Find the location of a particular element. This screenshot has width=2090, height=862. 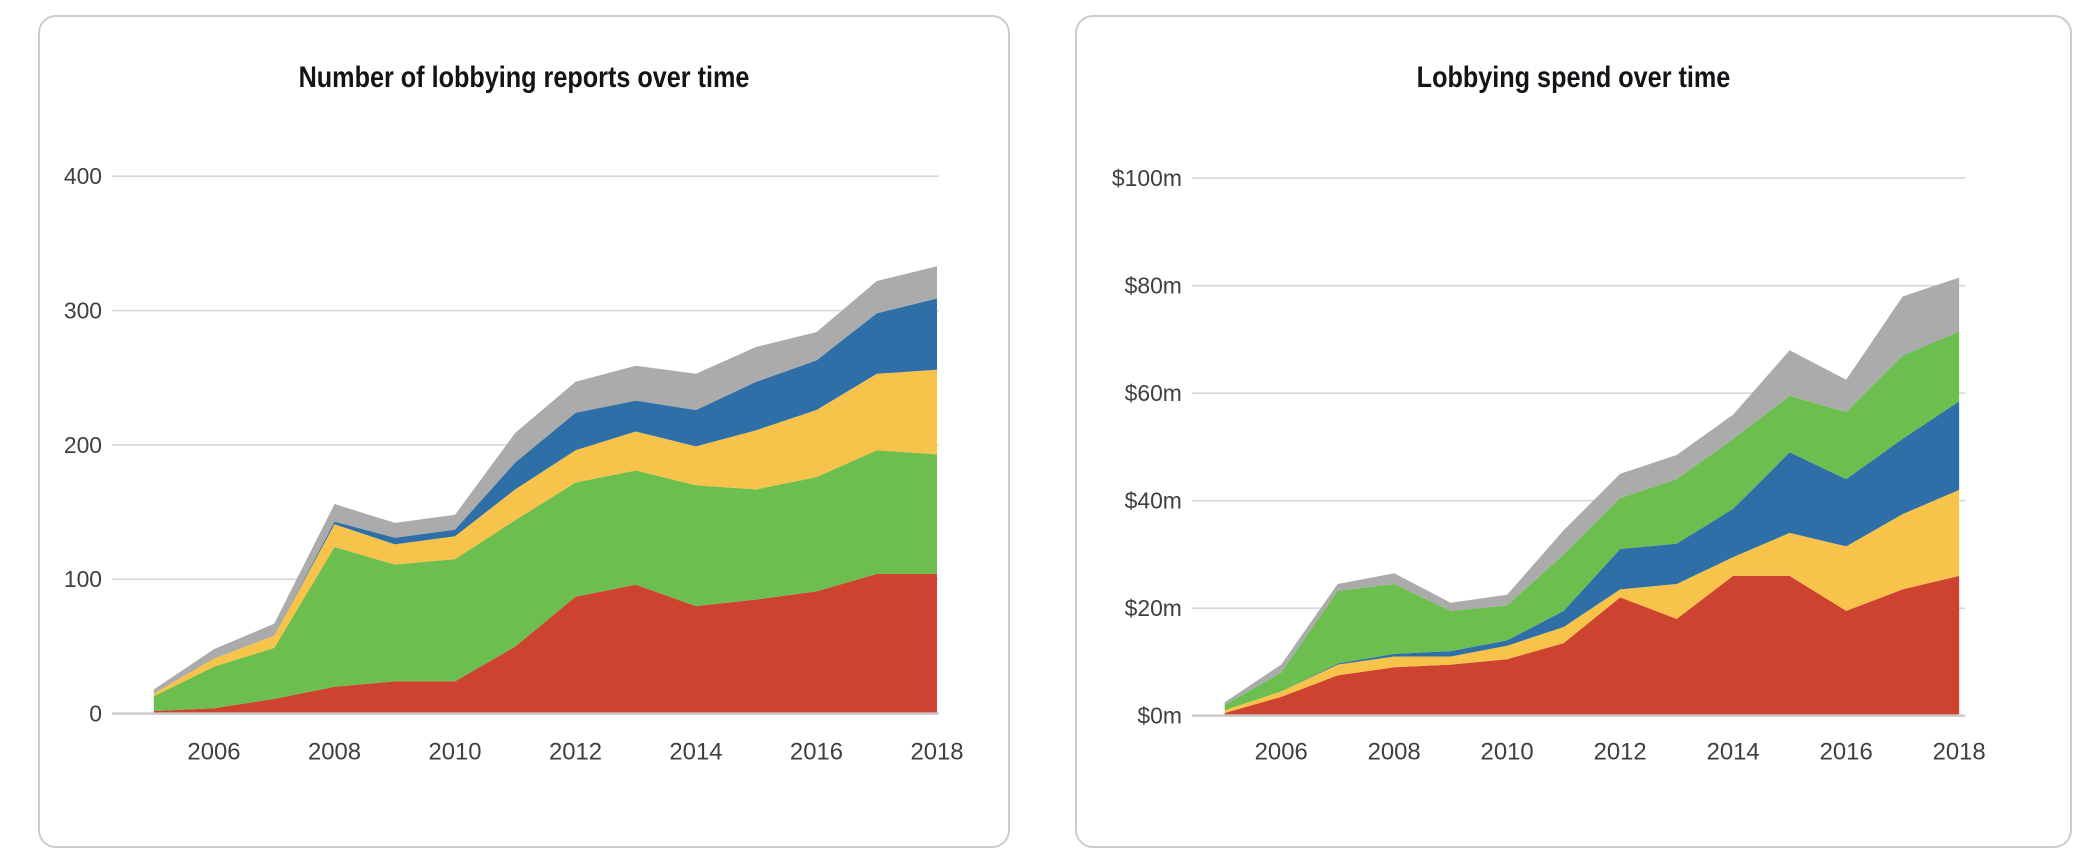

y-tick-label: $100m is located at coordinates (1147, 178).